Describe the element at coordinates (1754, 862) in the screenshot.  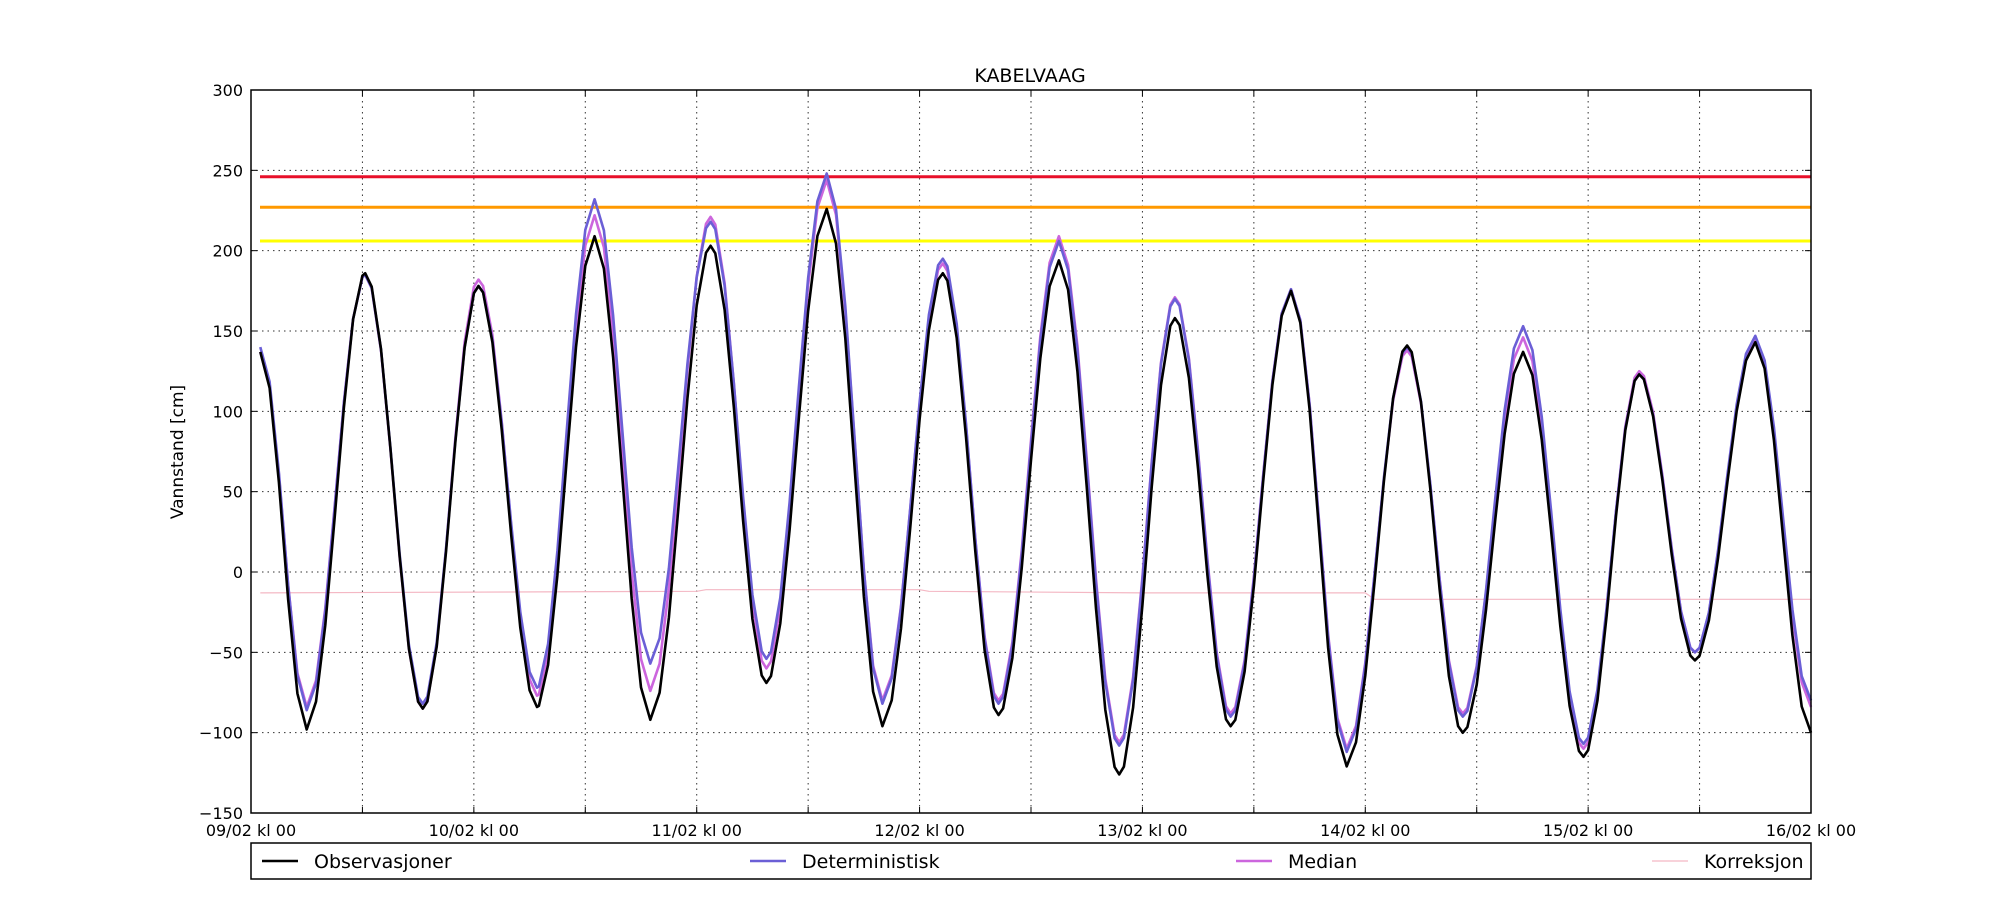
I see `legend-label-kor: Korreksjon` at that location.